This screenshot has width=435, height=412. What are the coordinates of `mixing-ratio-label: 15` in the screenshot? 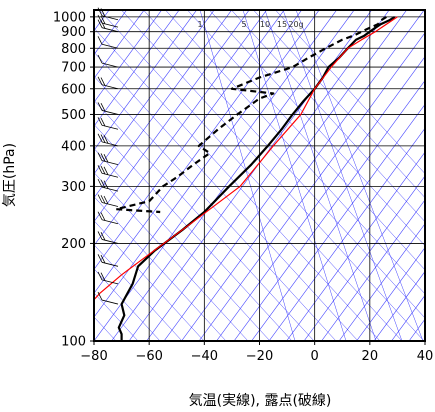 It's located at (282, 24).